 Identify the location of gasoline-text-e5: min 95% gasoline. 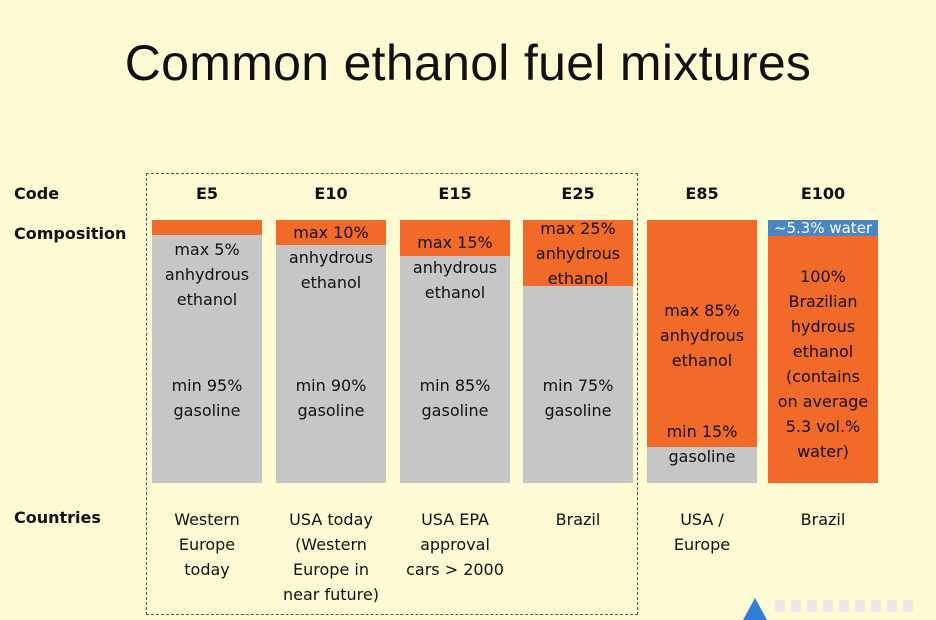
(207, 398).